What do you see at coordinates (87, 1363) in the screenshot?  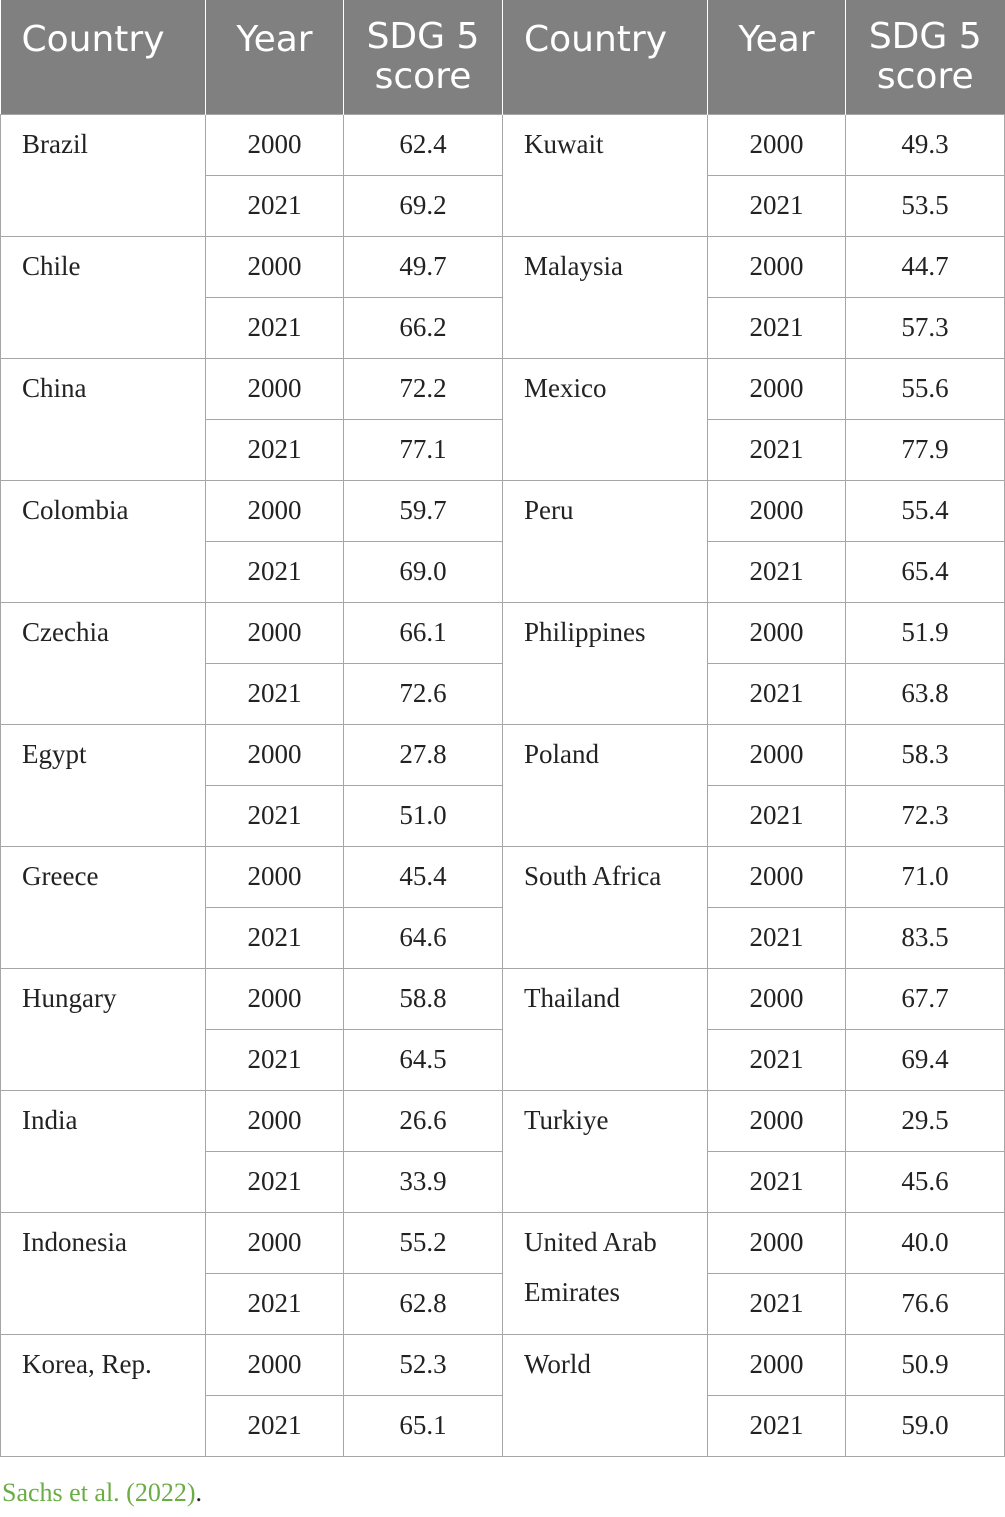 I see `country-name: Korea, Rep.` at bounding box center [87, 1363].